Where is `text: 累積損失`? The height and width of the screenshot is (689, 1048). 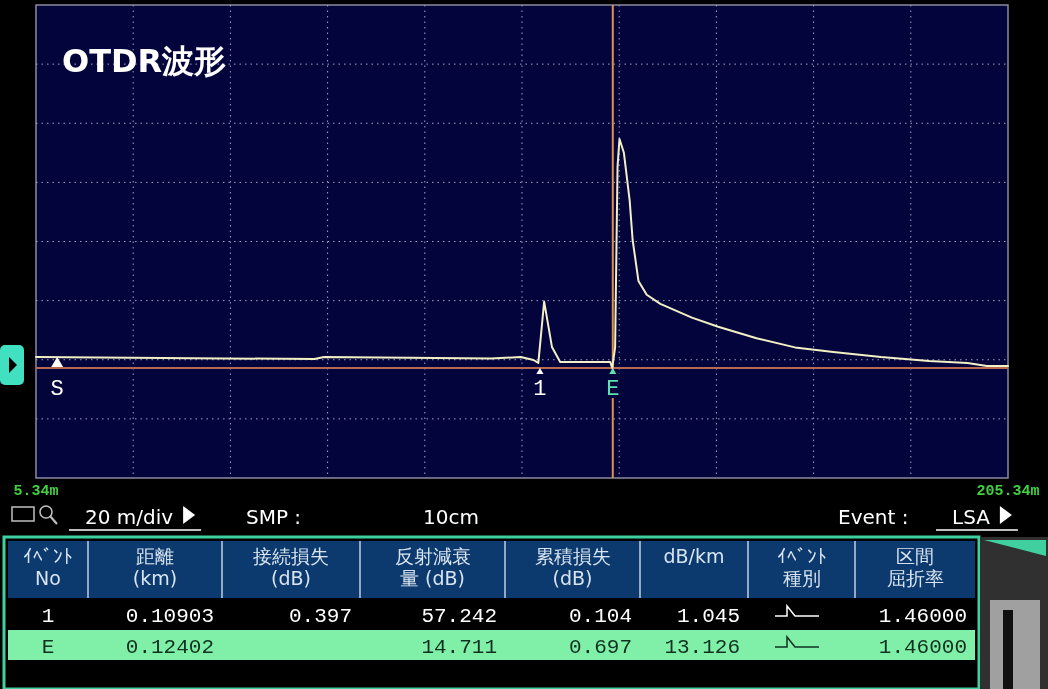 text: 累積損失 is located at coordinates (572, 556).